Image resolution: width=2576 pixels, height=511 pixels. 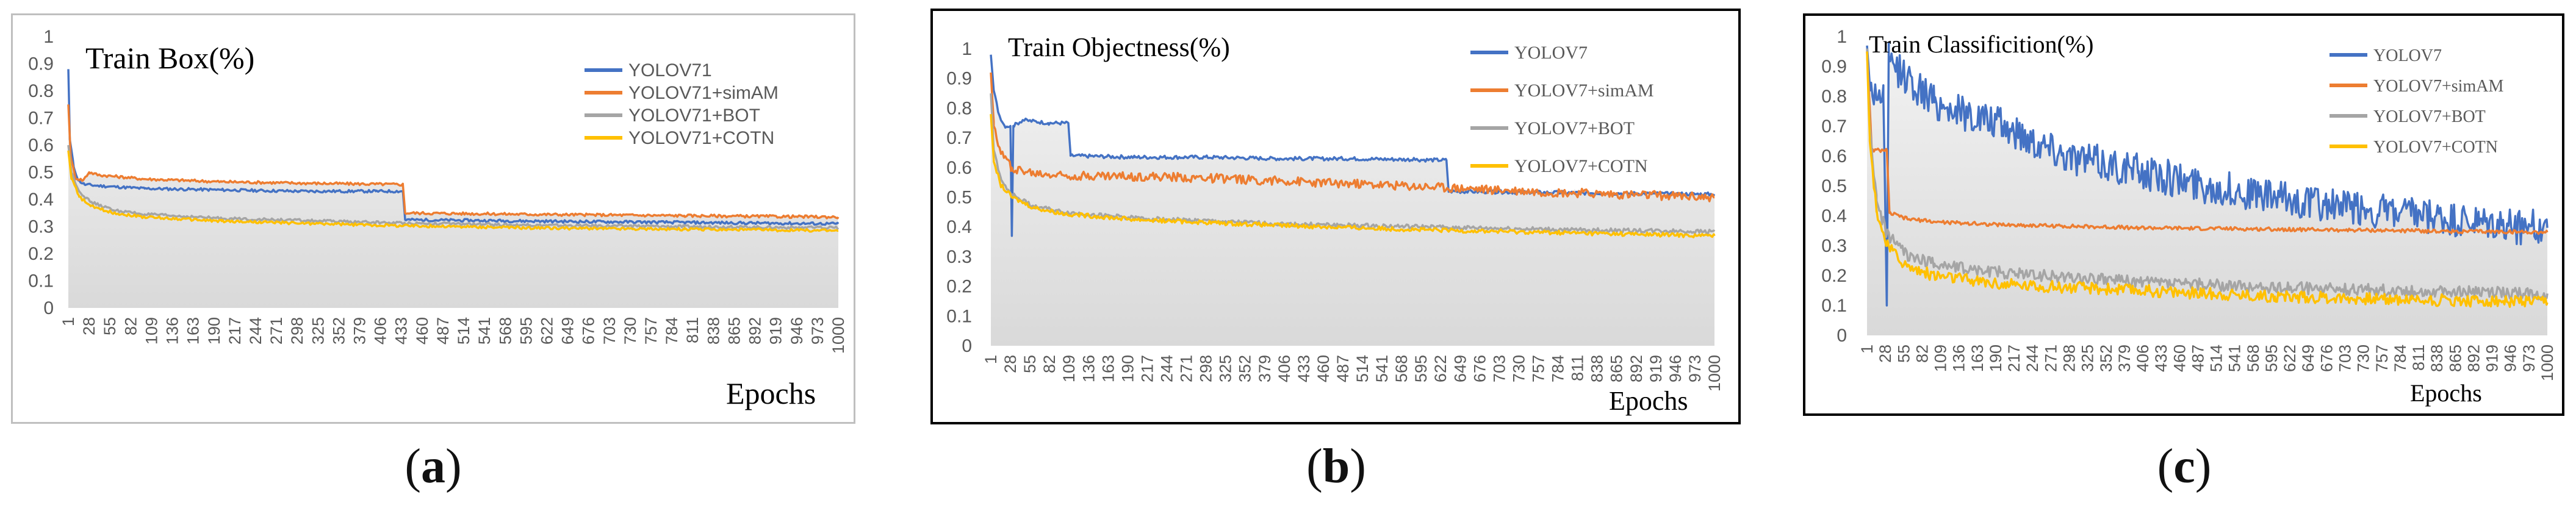 I want to click on caption-b: (b), so click(x=1336, y=466).